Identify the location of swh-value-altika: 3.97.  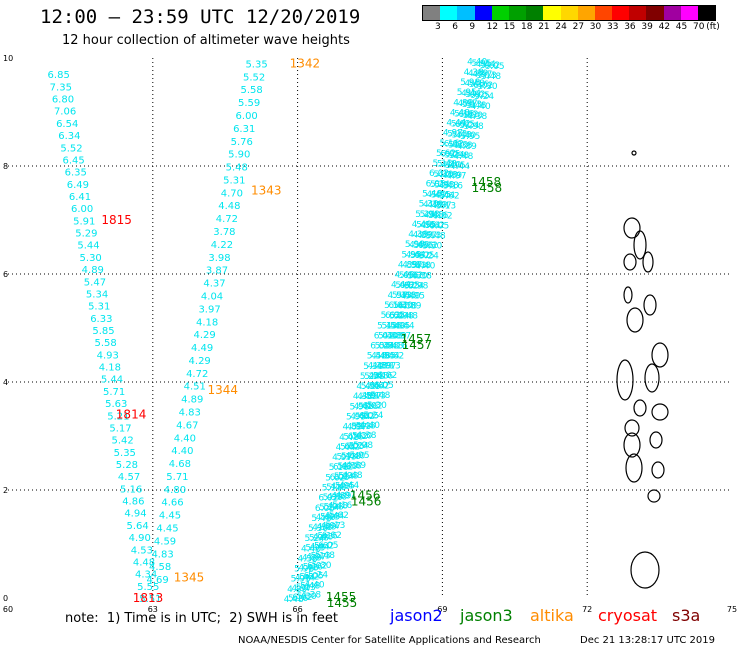
(209, 309).